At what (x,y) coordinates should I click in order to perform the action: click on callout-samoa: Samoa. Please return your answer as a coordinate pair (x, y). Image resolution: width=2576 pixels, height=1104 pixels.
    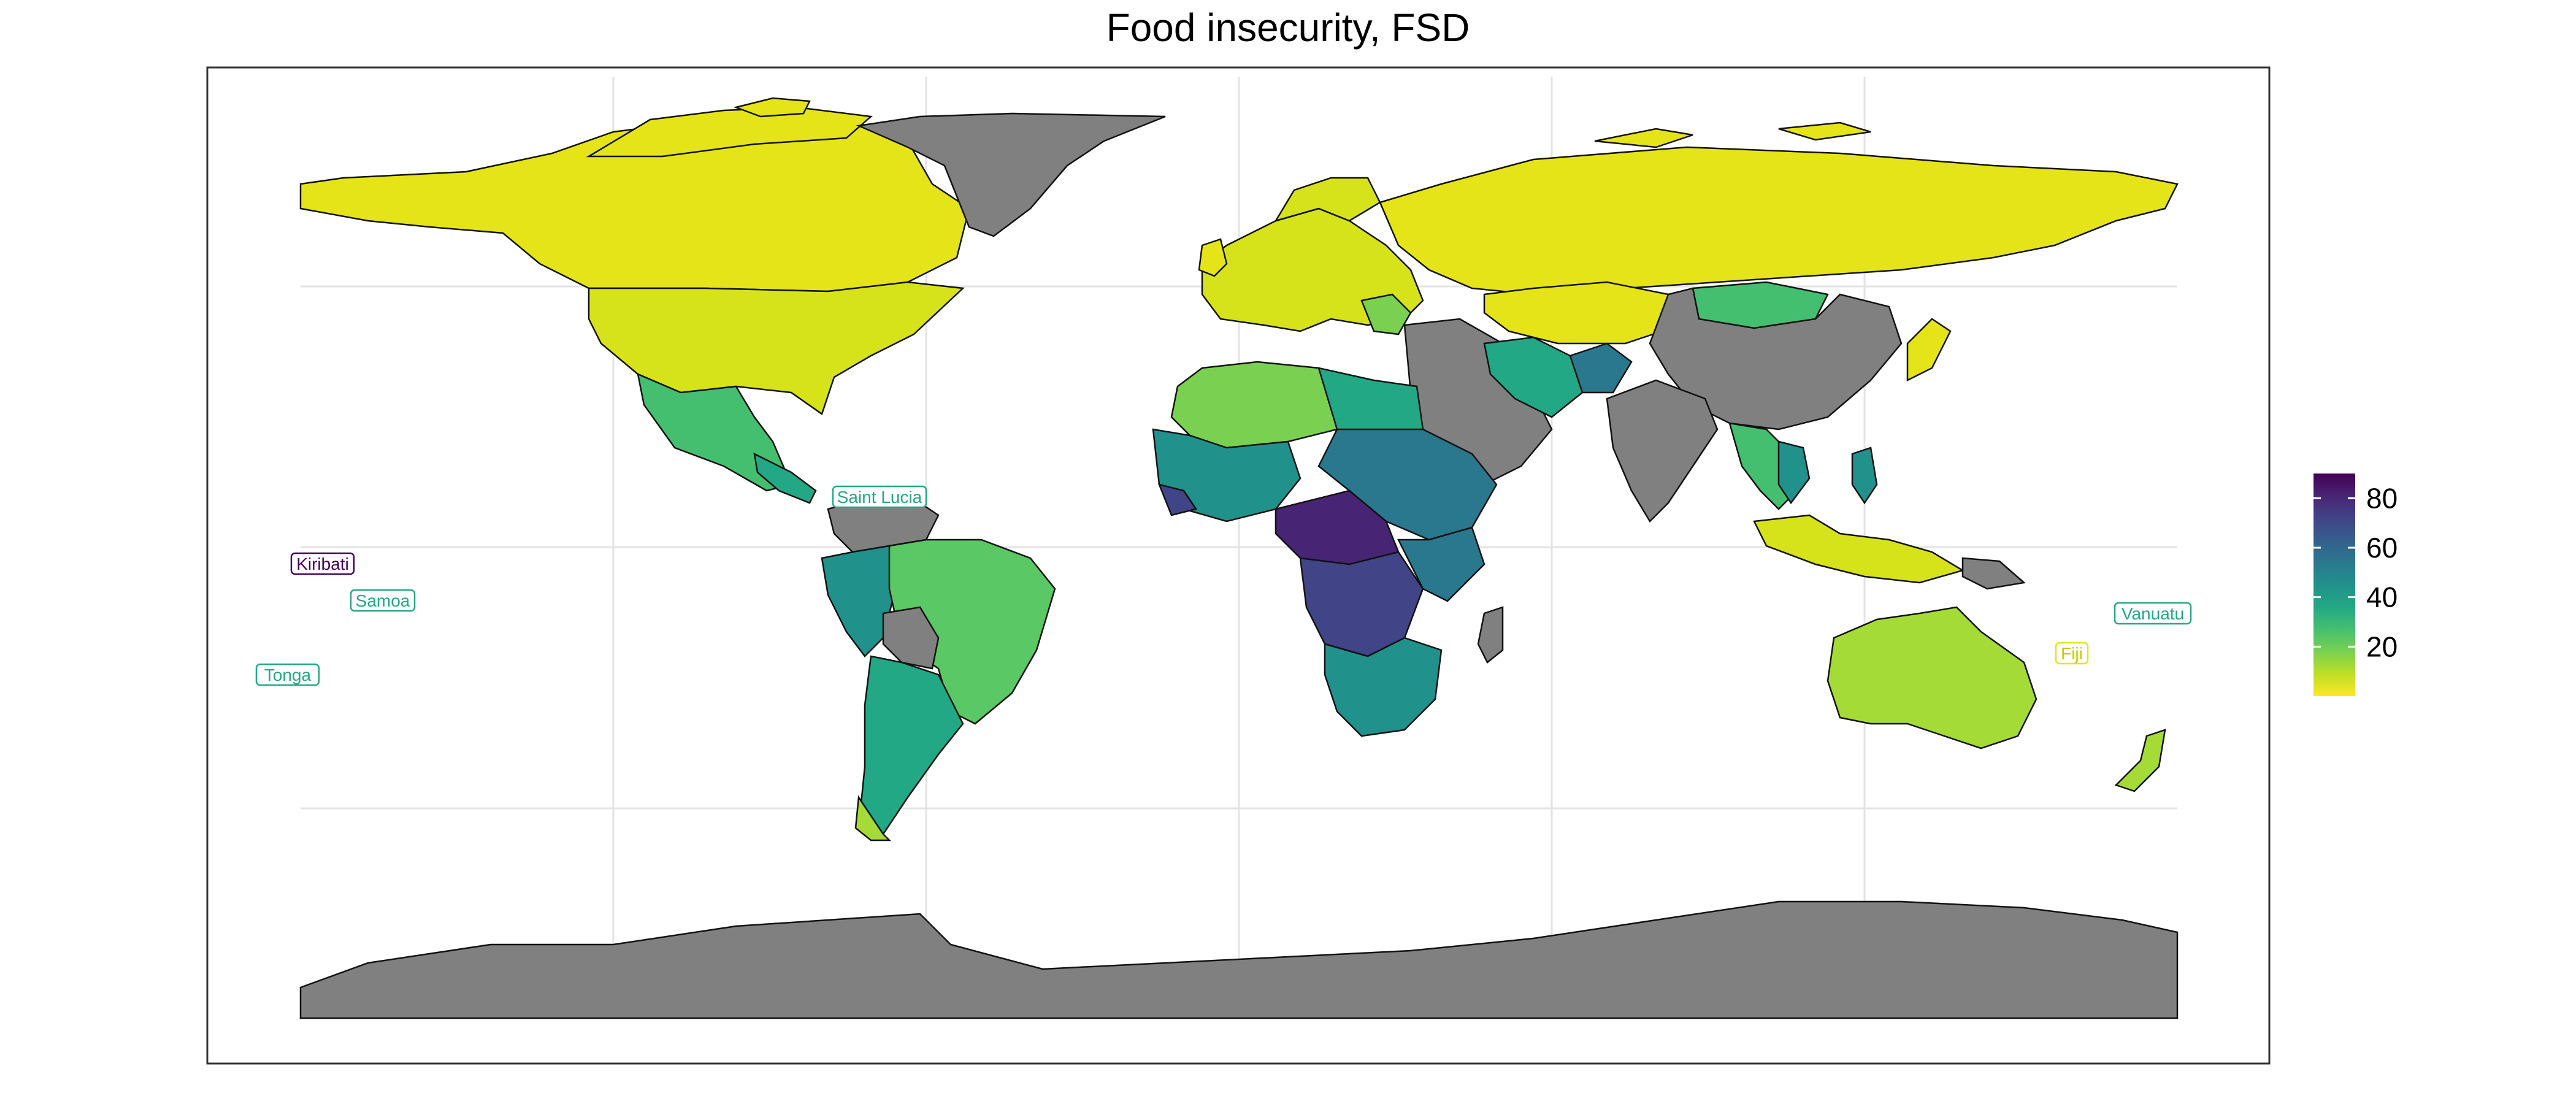
    Looking at the image, I should click on (383, 600).